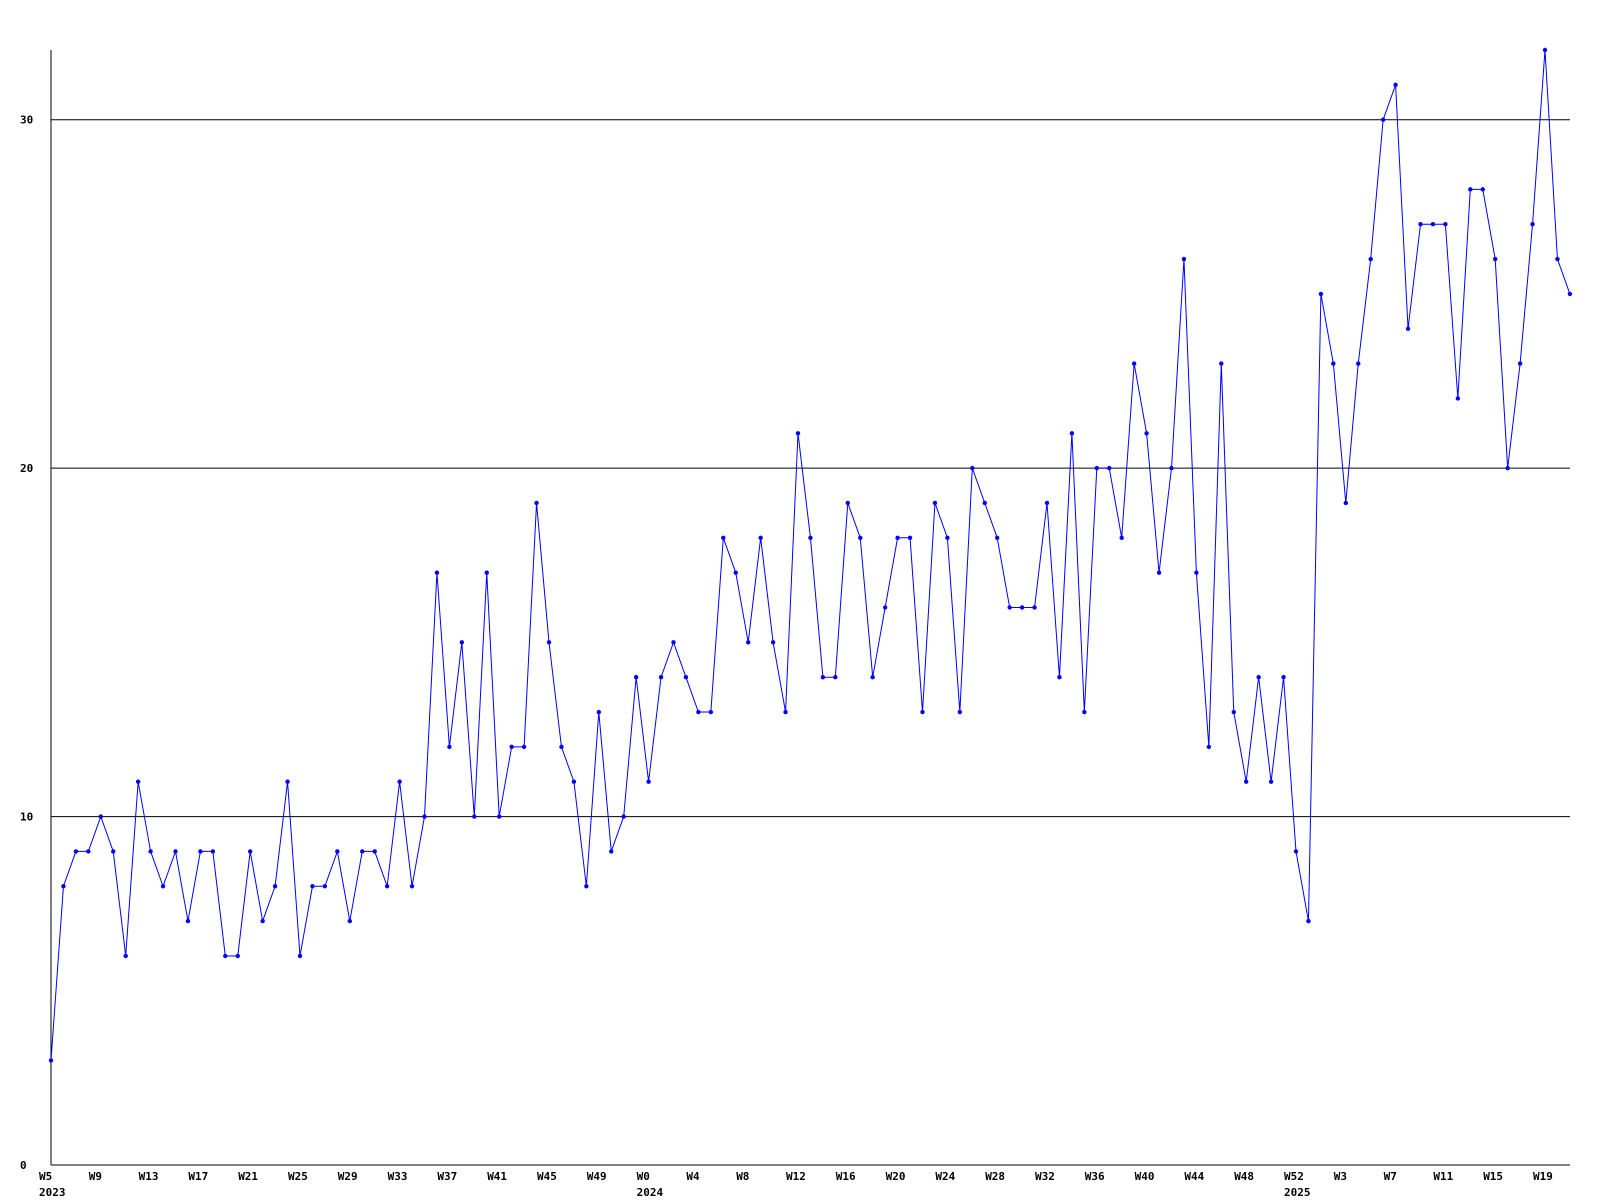  I want to click on x-tick-label: W5, so click(45, 1176).